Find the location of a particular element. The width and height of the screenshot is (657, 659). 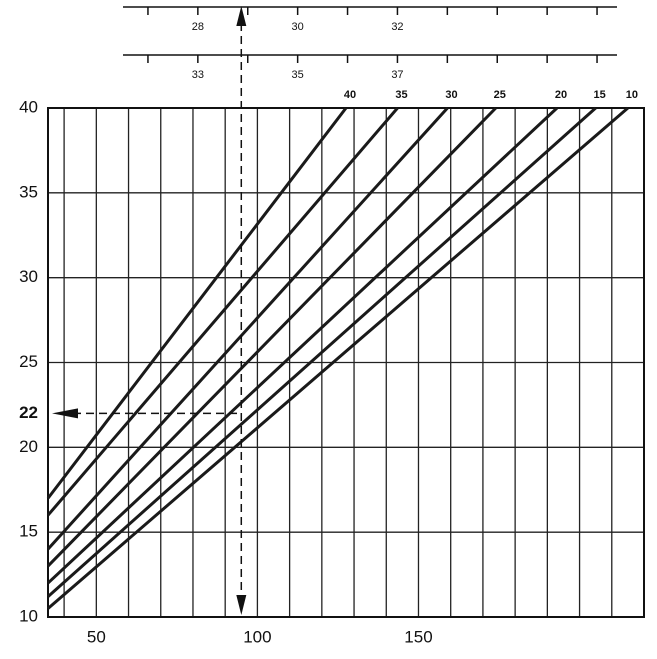

scale-label: 30 is located at coordinates (298, 27).